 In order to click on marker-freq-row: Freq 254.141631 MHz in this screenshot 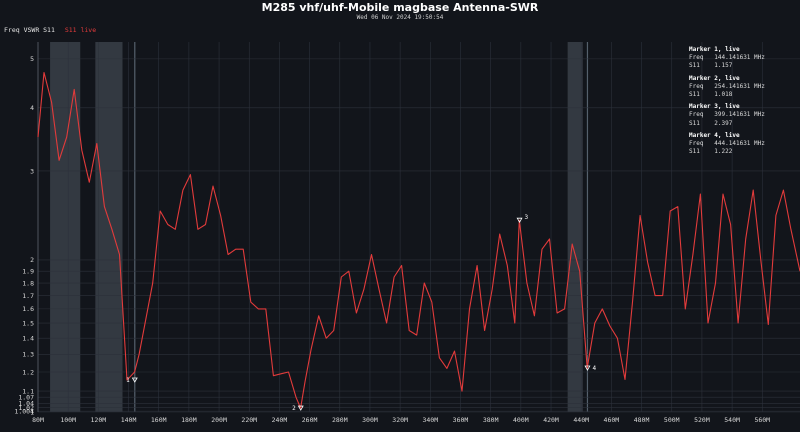, I will do `click(727, 86)`.